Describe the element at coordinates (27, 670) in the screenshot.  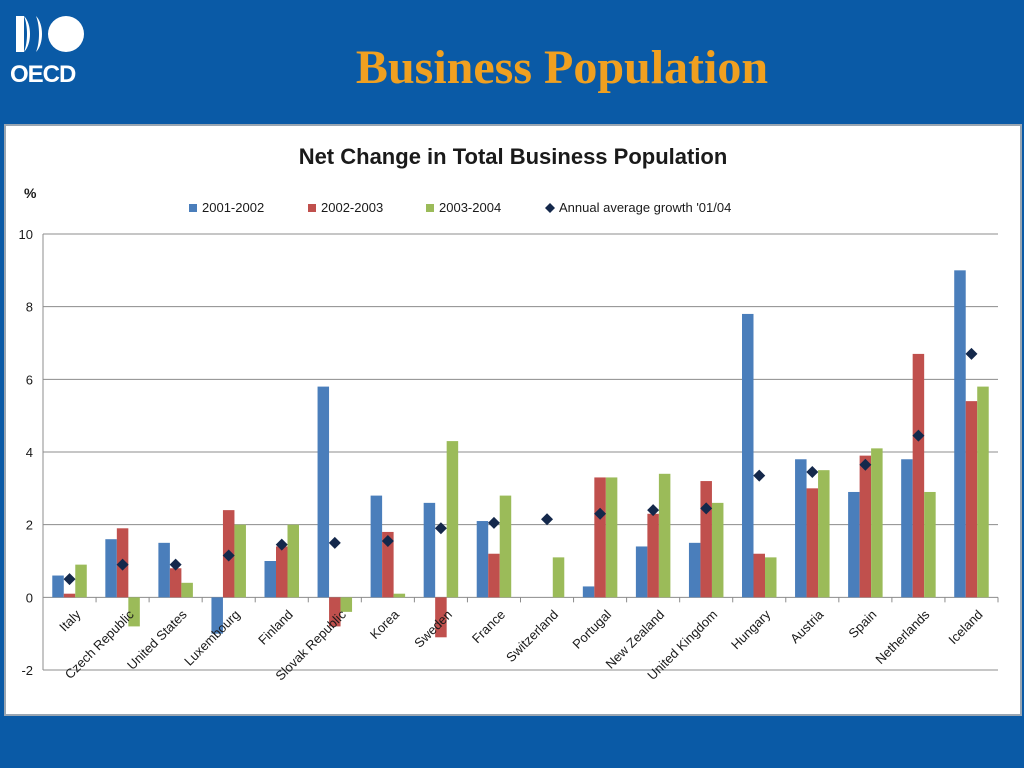
I see `y-tick-label: -2` at that location.